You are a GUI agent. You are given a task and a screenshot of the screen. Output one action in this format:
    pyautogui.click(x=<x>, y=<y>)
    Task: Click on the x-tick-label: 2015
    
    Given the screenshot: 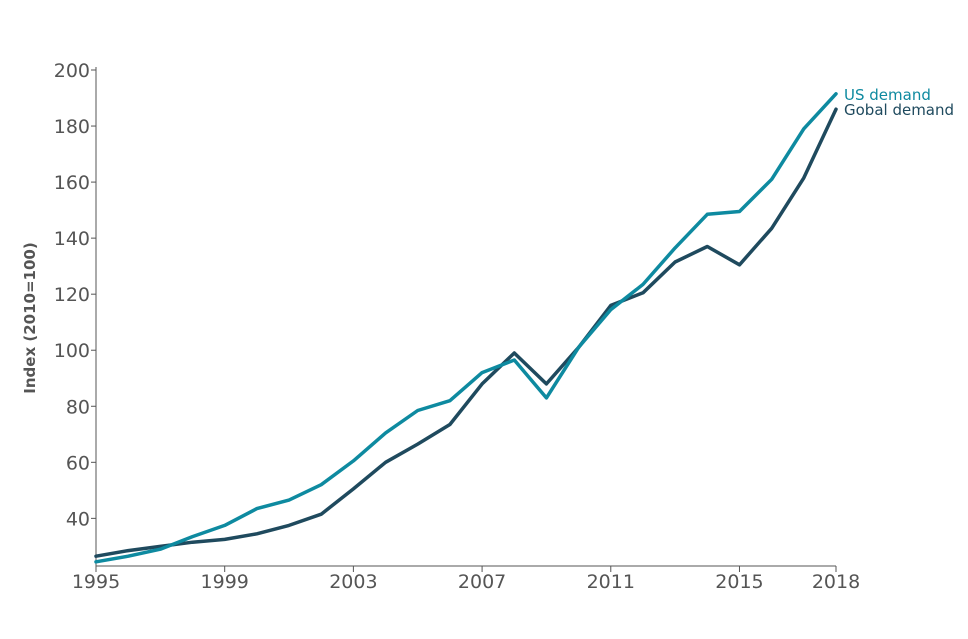 What is the action you would take?
    pyautogui.click(x=739, y=582)
    